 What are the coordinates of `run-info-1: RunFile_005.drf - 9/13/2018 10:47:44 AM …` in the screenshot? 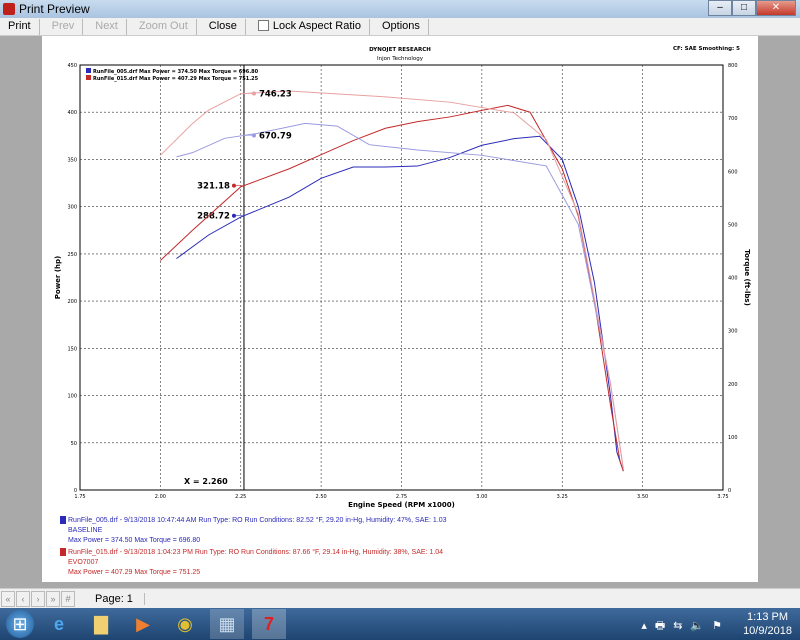 It's located at (253, 531).